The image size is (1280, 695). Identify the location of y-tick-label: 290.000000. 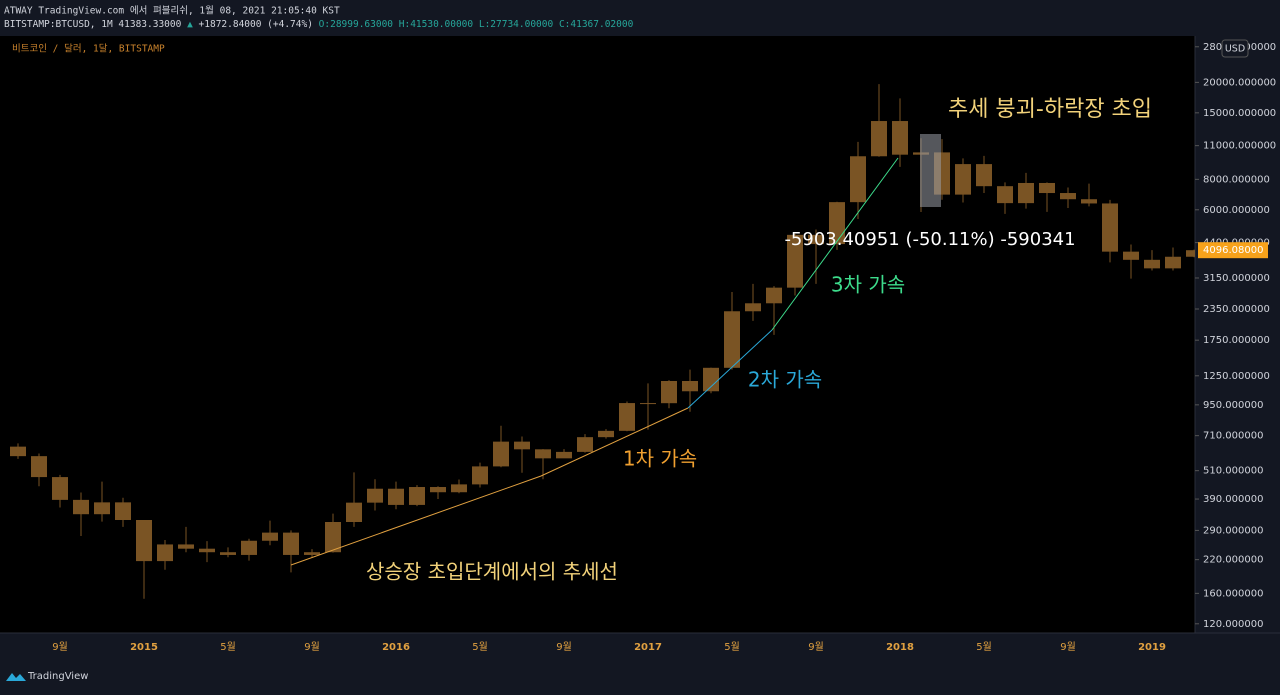
(1233, 530).